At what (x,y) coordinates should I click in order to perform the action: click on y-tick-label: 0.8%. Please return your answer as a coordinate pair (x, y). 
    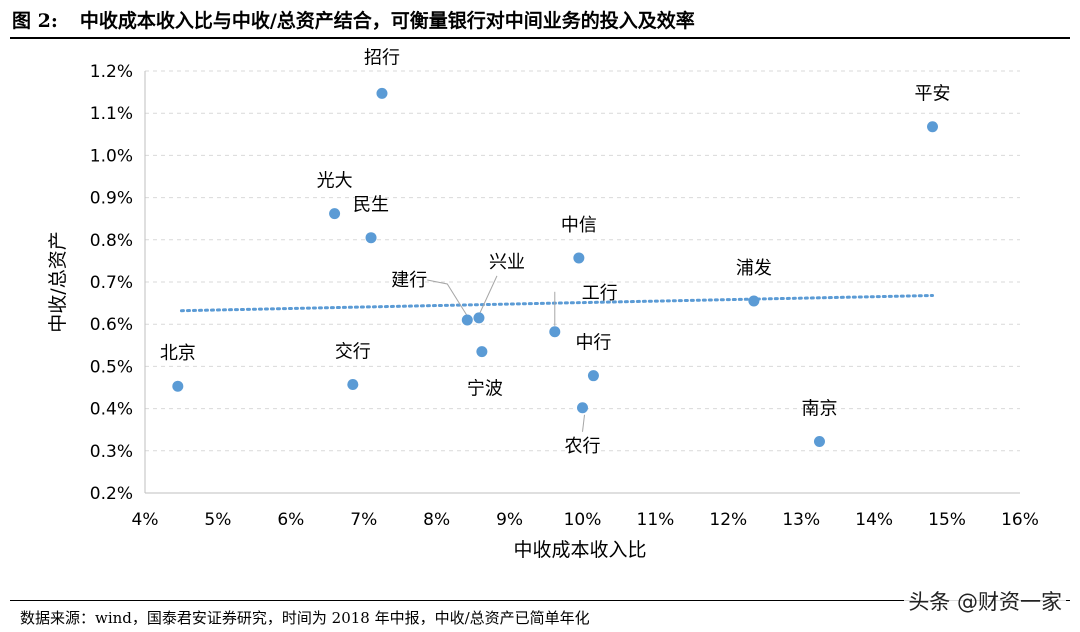
    Looking at the image, I should click on (111, 241).